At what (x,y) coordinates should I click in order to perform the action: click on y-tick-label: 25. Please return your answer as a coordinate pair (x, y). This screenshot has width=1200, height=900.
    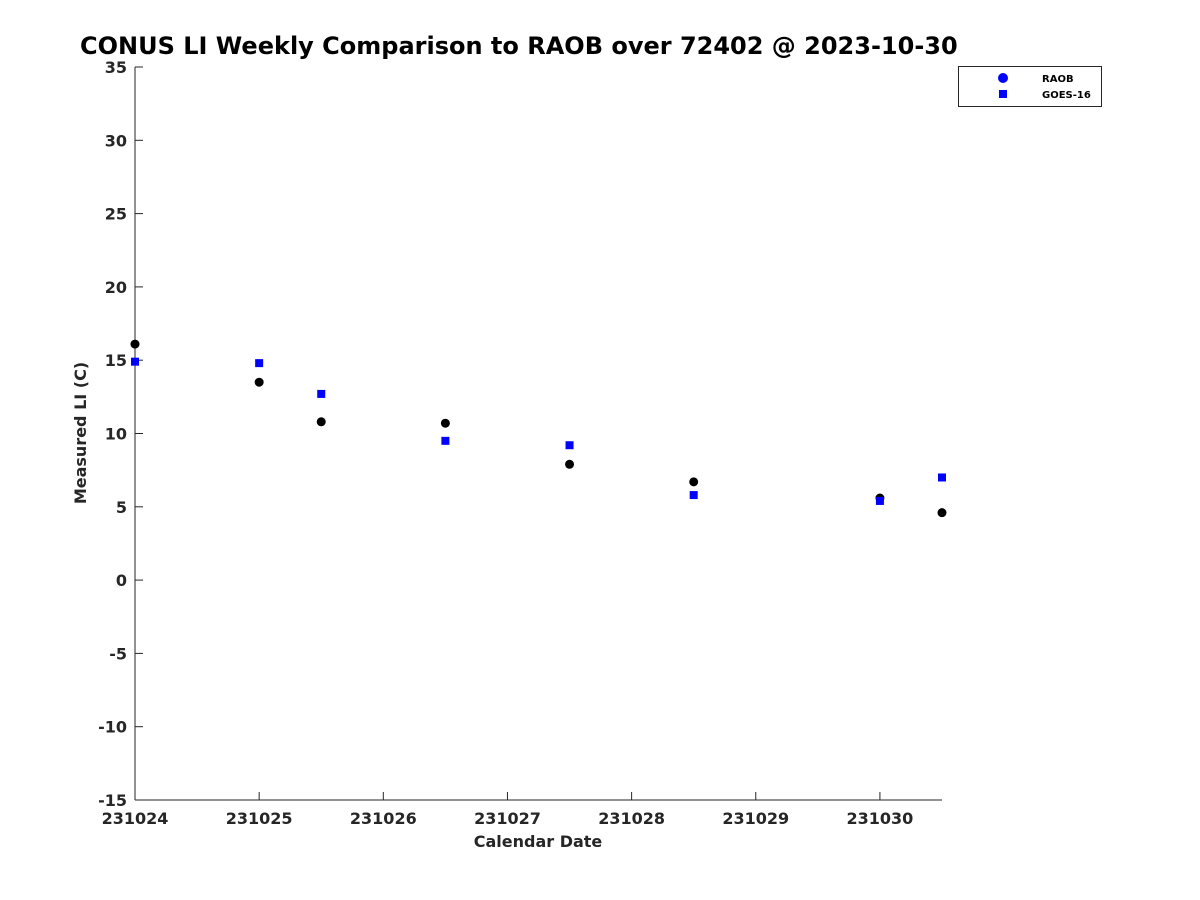
    Looking at the image, I should click on (116, 214).